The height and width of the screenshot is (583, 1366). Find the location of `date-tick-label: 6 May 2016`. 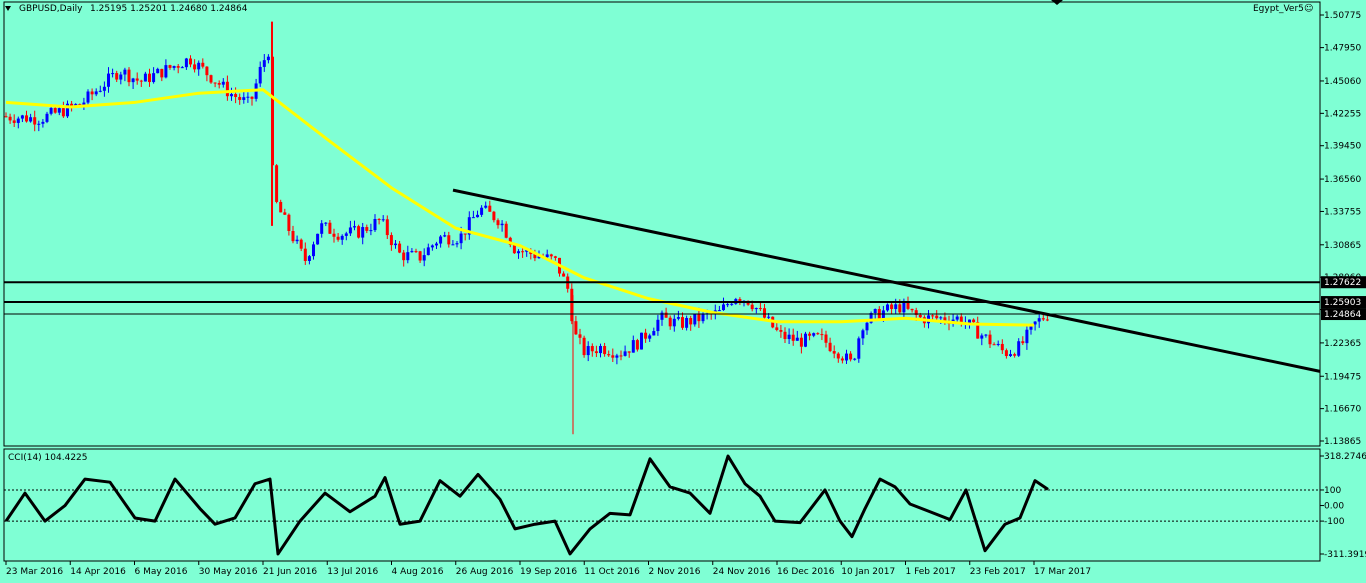

date-tick-label: 6 May 2016 is located at coordinates (161, 572).